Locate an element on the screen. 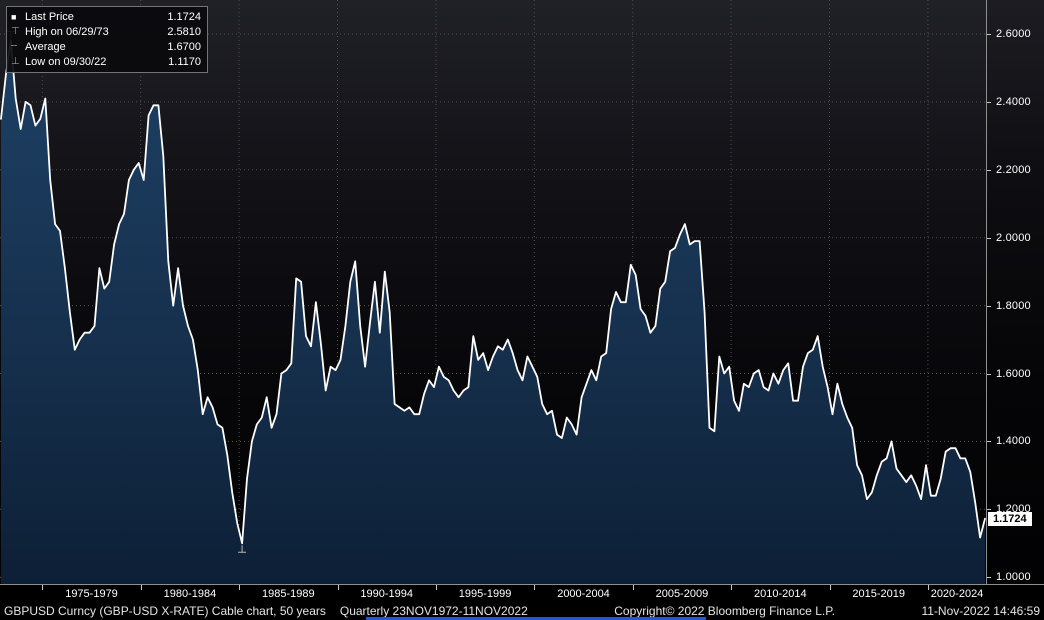  x-axis-label: 1980-1984 is located at coordinates (190, 594).